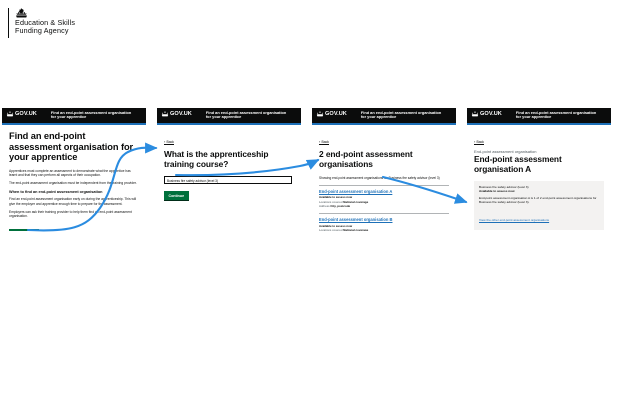 The width and height of the screenshot is (620, 408). I want to click on inset-course-name: Business fire safety advisor (level 3), so click(504, 186).